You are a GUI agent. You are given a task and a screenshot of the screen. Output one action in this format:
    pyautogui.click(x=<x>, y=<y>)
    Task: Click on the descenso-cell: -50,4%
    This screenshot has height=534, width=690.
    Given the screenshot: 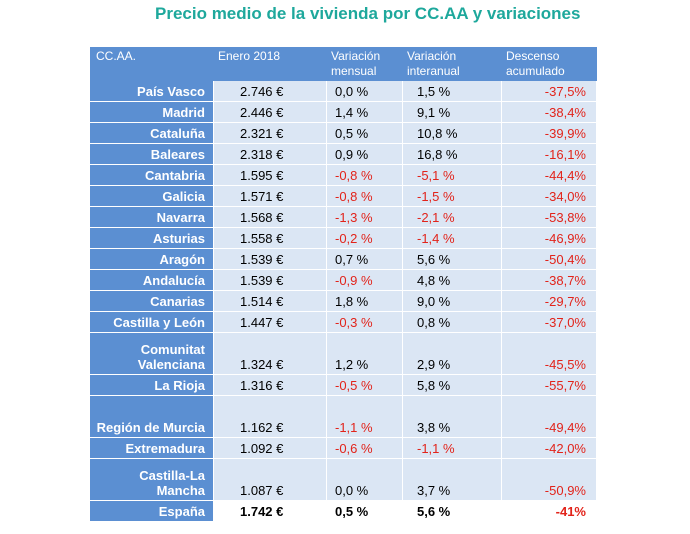 What is the action you would take?
    pyautogui.click(x=549, y=259)
    